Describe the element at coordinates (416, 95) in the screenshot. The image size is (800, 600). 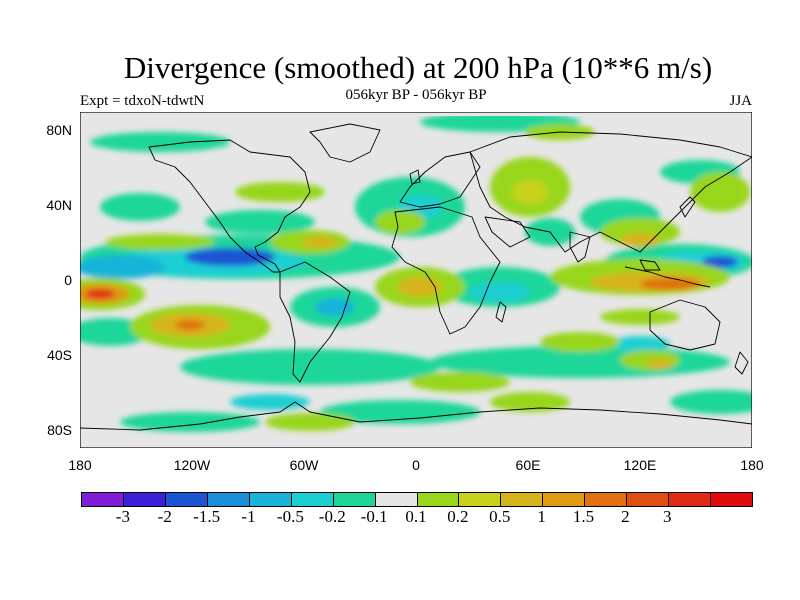
I see `period-label: 056kyr BP - 056kyr BP` at that location.